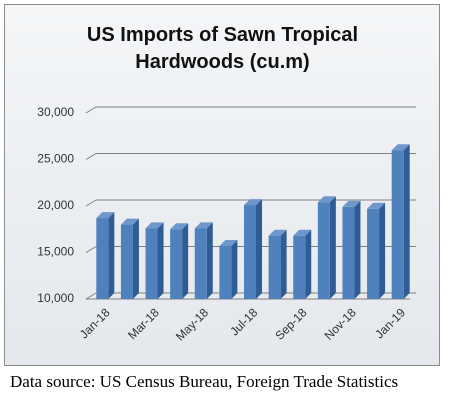 The height and width of the screenshot is (405, 462). Describe the element at coordinates (390, 323) in the screenshot. I see `x-tick-label: Jan-19` at that location.